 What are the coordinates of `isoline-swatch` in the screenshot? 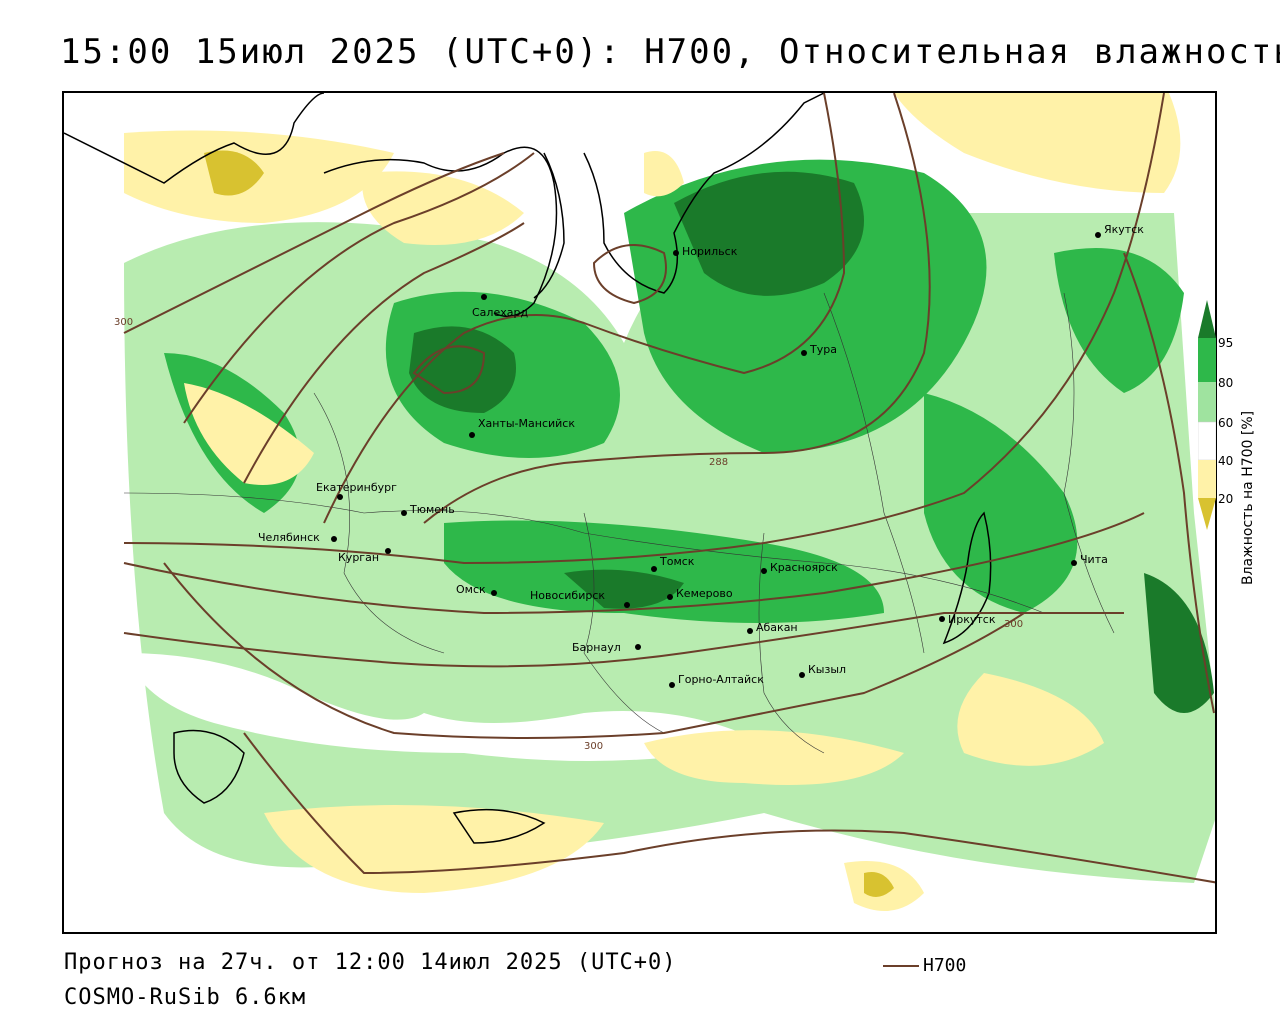 It's located at (901, 965).